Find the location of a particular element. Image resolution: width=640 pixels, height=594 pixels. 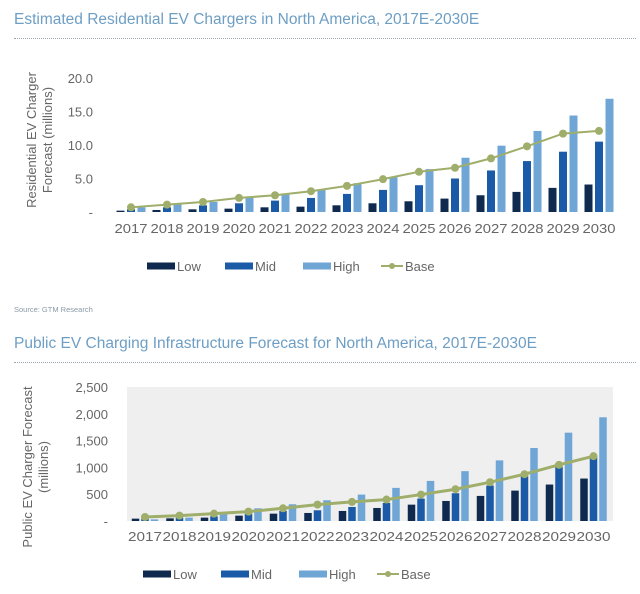

x-tick-label: 2027 is located at coordinates (491, 228).